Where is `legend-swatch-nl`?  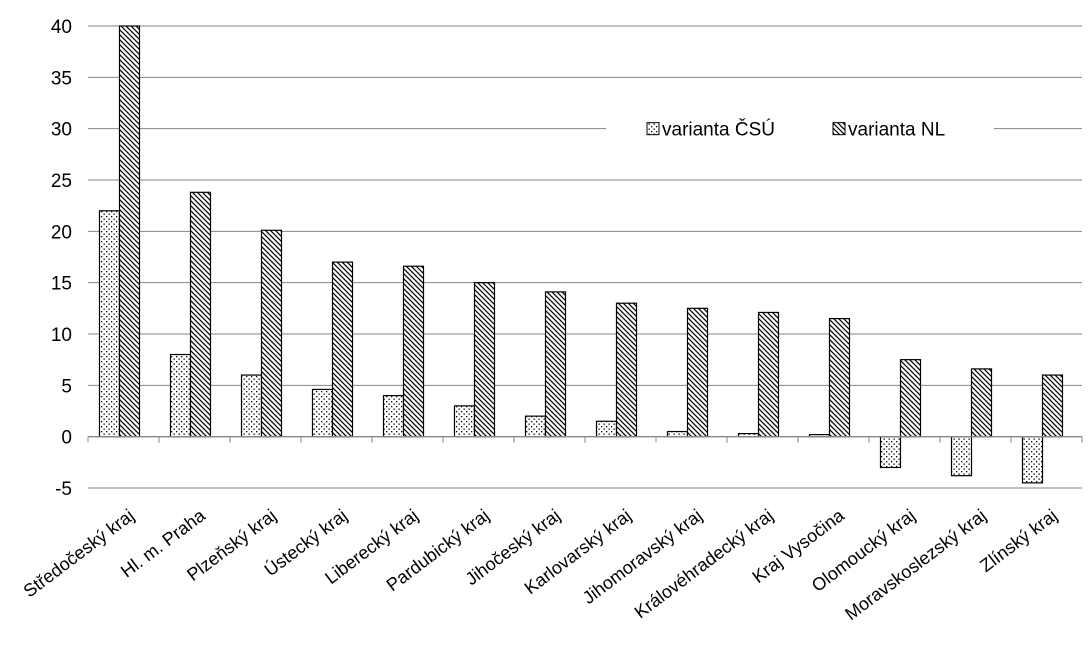 legend-swatch-nl is located at coordinates (839, 129).